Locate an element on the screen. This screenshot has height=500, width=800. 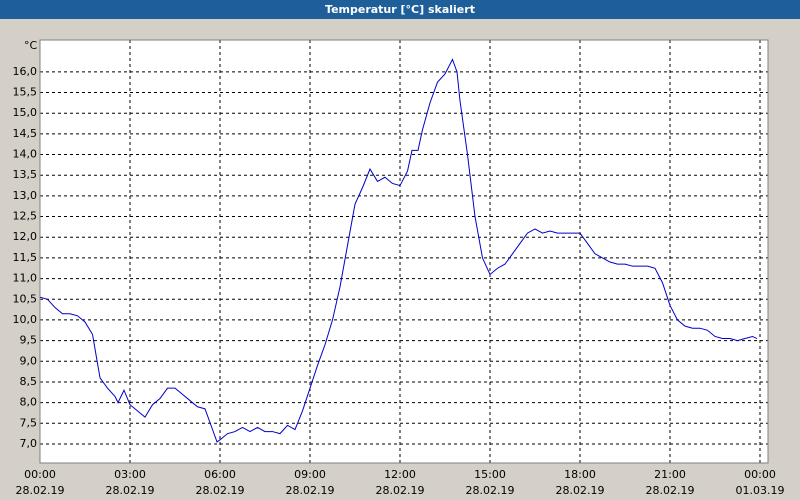
y-tick-label: 10,0 is located at coordinates (25, 319).